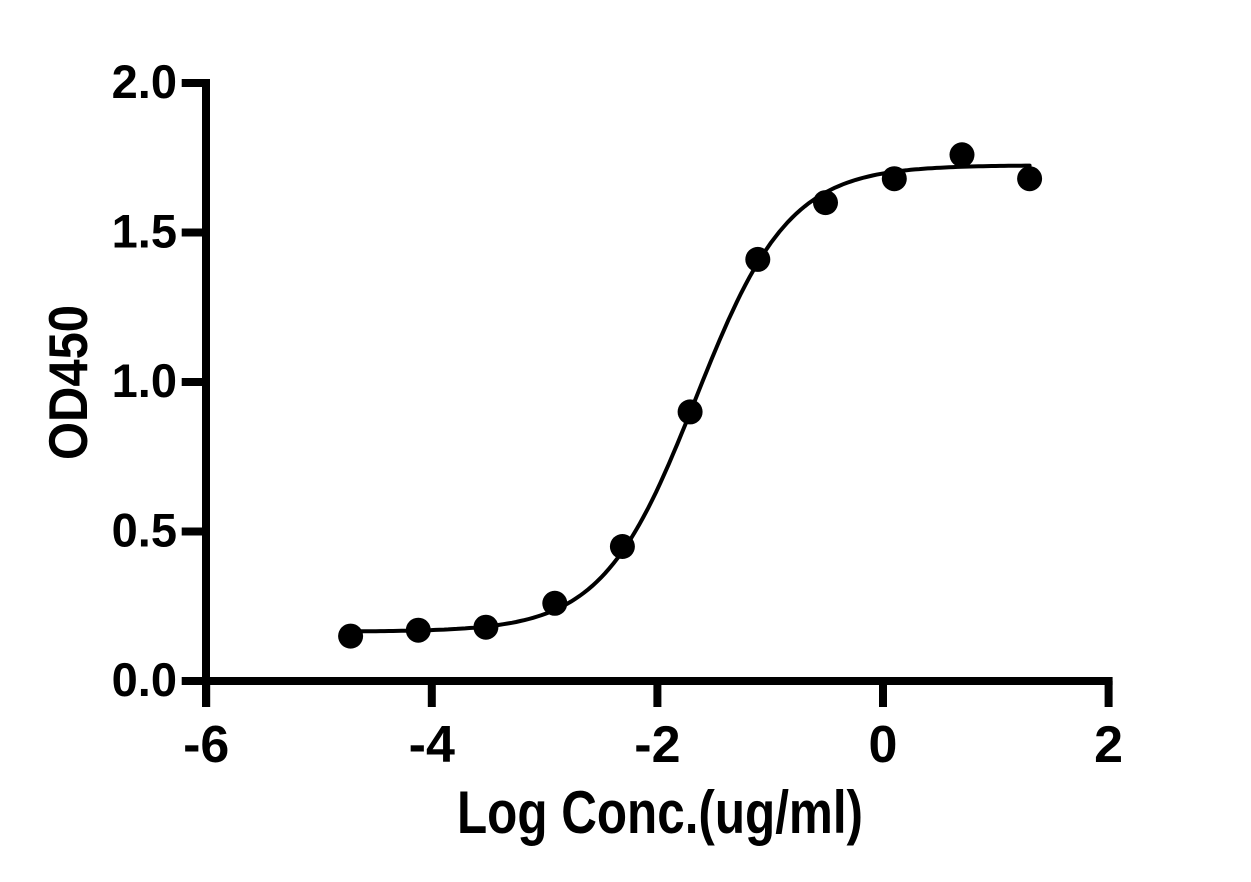  Describe the element at coordinates (68, 382) in the screenshot. I see `y-axis-title: OD450` at that location.